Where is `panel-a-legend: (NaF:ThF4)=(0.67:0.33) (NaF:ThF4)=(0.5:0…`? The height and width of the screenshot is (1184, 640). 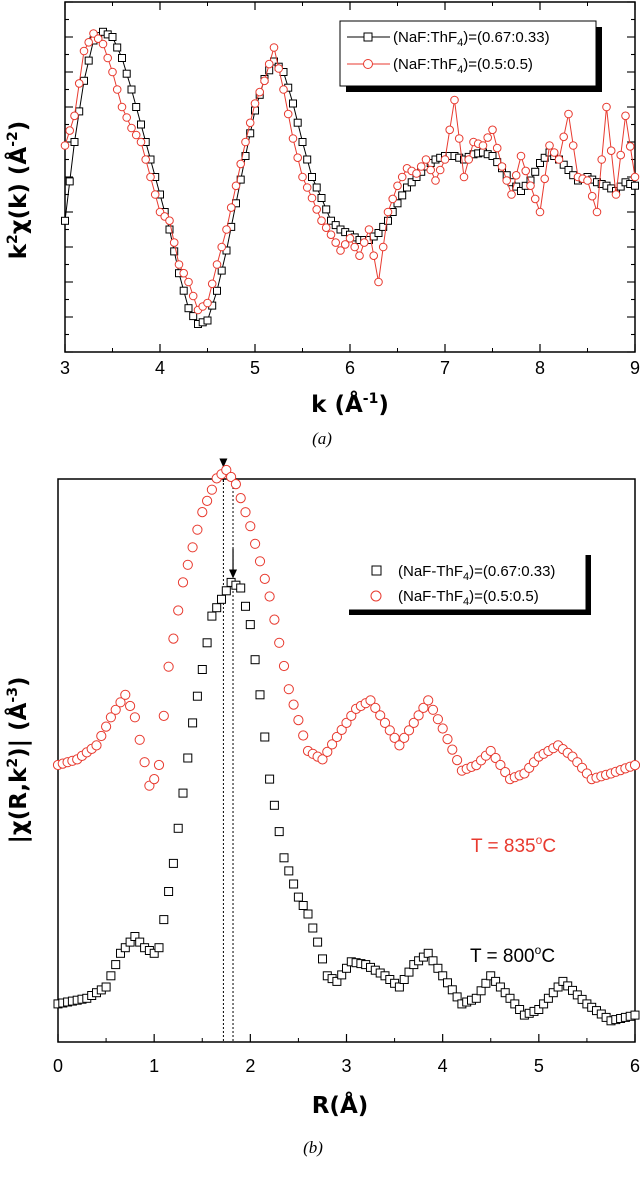
panel-a-legend: (NaF:ThF4)=(0.67:0.33) (NaF:ThF4)=(0.5:0… is located at coordinates (470, 56).